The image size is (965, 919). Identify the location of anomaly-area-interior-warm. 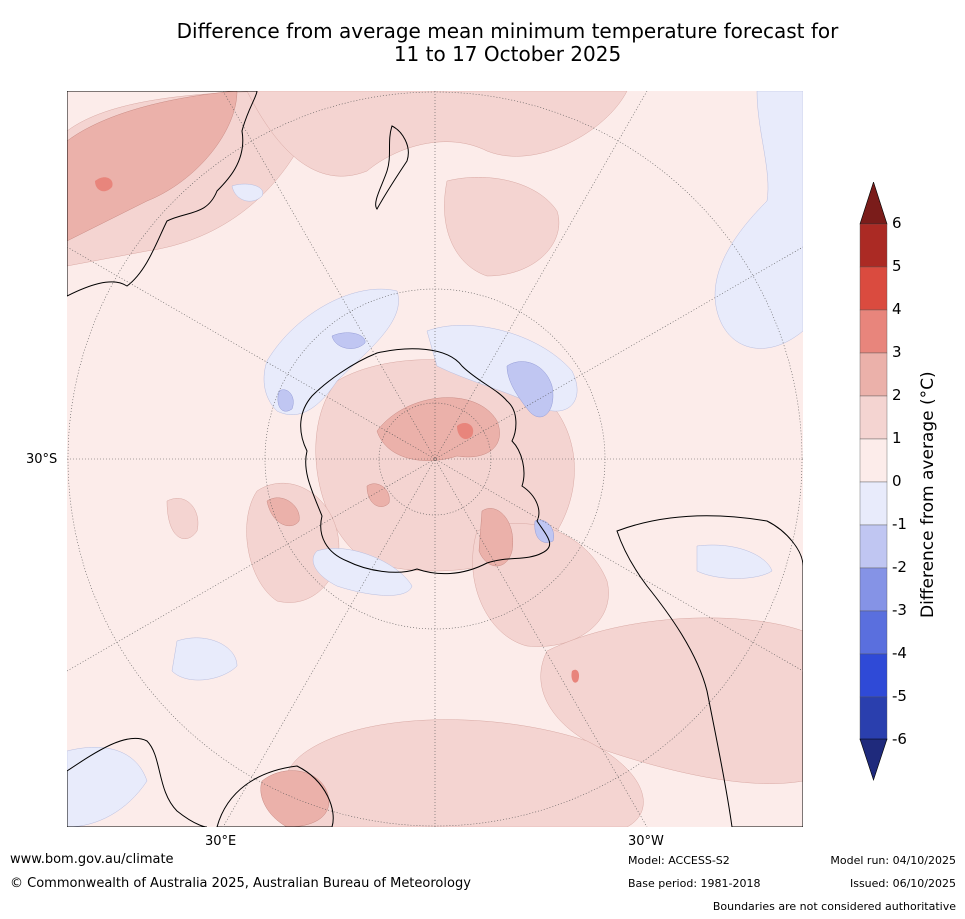
(378, 495).